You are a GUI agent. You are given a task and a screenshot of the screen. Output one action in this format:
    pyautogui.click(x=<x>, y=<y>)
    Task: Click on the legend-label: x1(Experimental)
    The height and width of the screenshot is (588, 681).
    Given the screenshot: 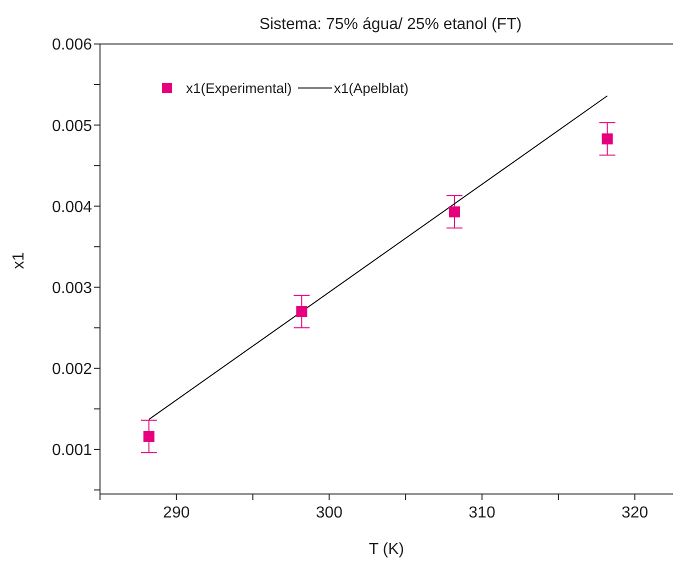 What is the action you would take?
    pyautogui.click(x=239, y=88)
    